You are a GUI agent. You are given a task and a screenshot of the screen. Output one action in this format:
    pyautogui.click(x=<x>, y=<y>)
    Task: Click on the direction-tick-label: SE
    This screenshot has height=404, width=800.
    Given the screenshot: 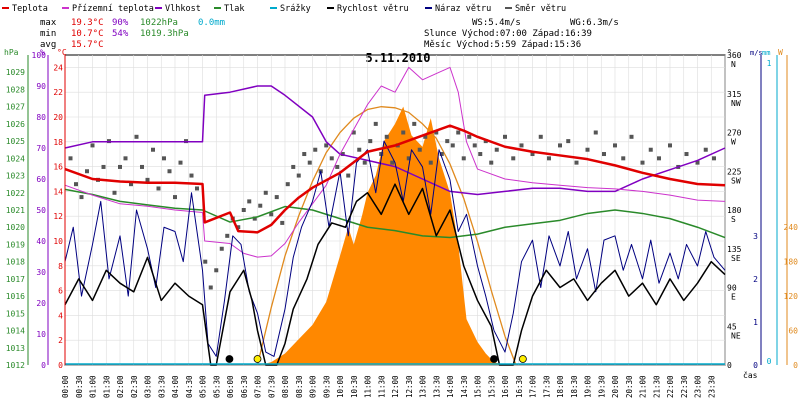 What is the action you would take?
    pyautogui.click(x=736, y=258)
    